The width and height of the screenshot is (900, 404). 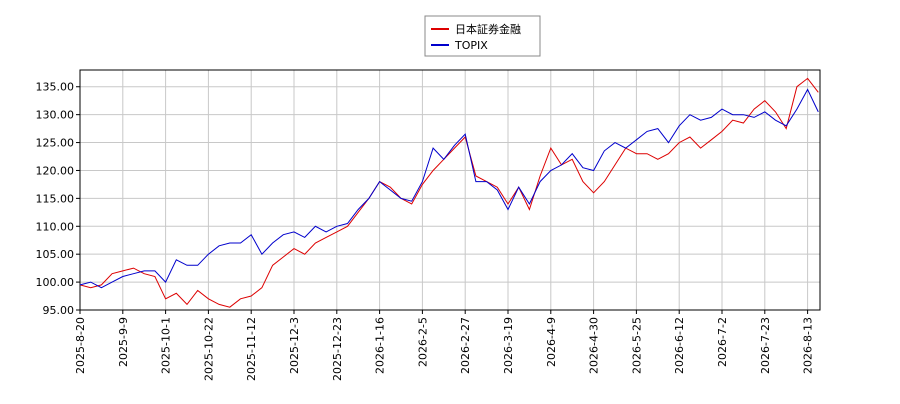 What do you see at coordinates (80, 345) in the screenshot?
I see `x-tick-label: 2025-8-20` at bounding box center [80, 345].